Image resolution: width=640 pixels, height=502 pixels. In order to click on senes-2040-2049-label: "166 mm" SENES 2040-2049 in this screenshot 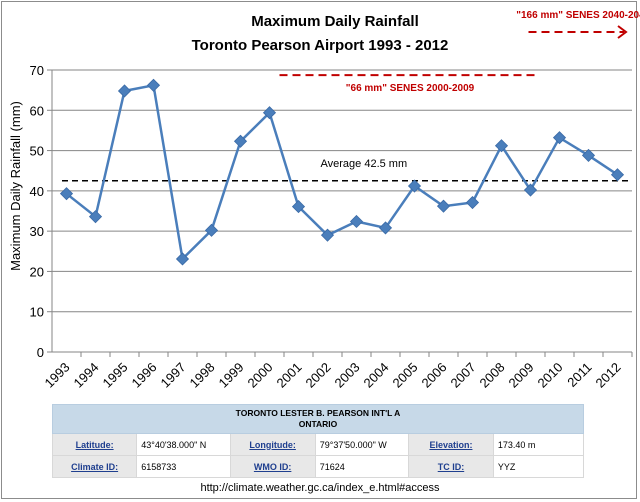, I will do `click(578, 15)`.